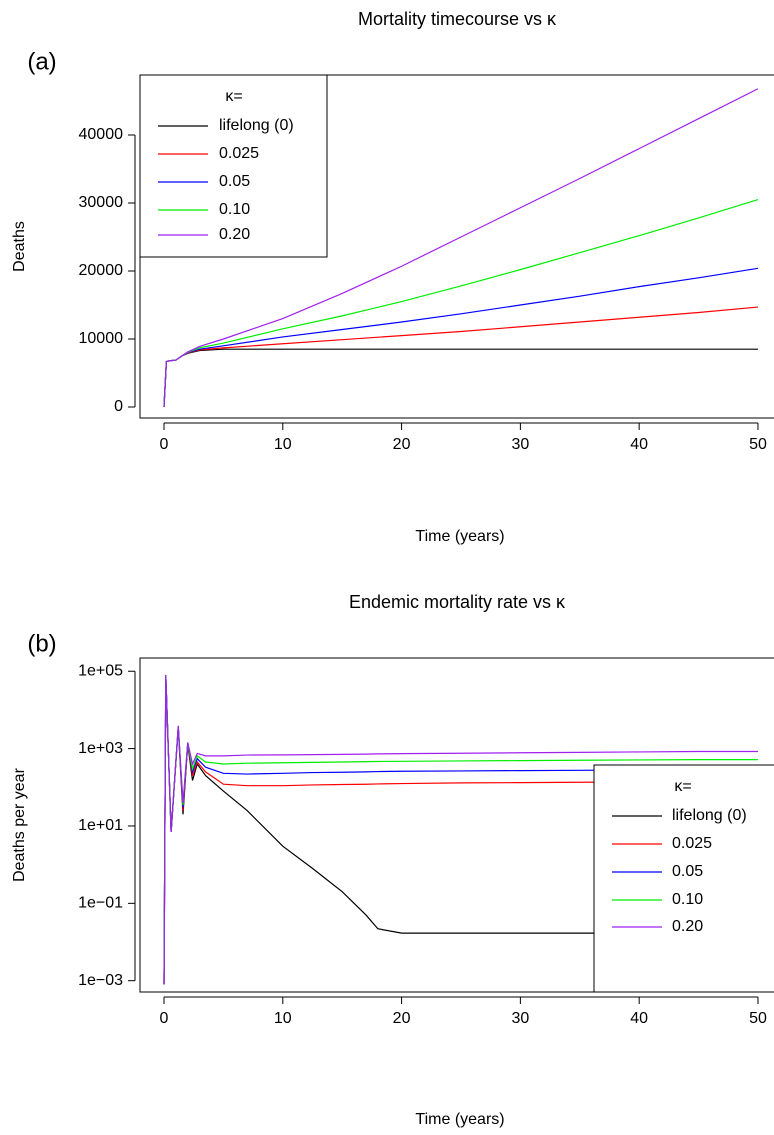 The image size is (774, 1135). I want to click on y-axis-label: Deaths per year, so click(19, 824).